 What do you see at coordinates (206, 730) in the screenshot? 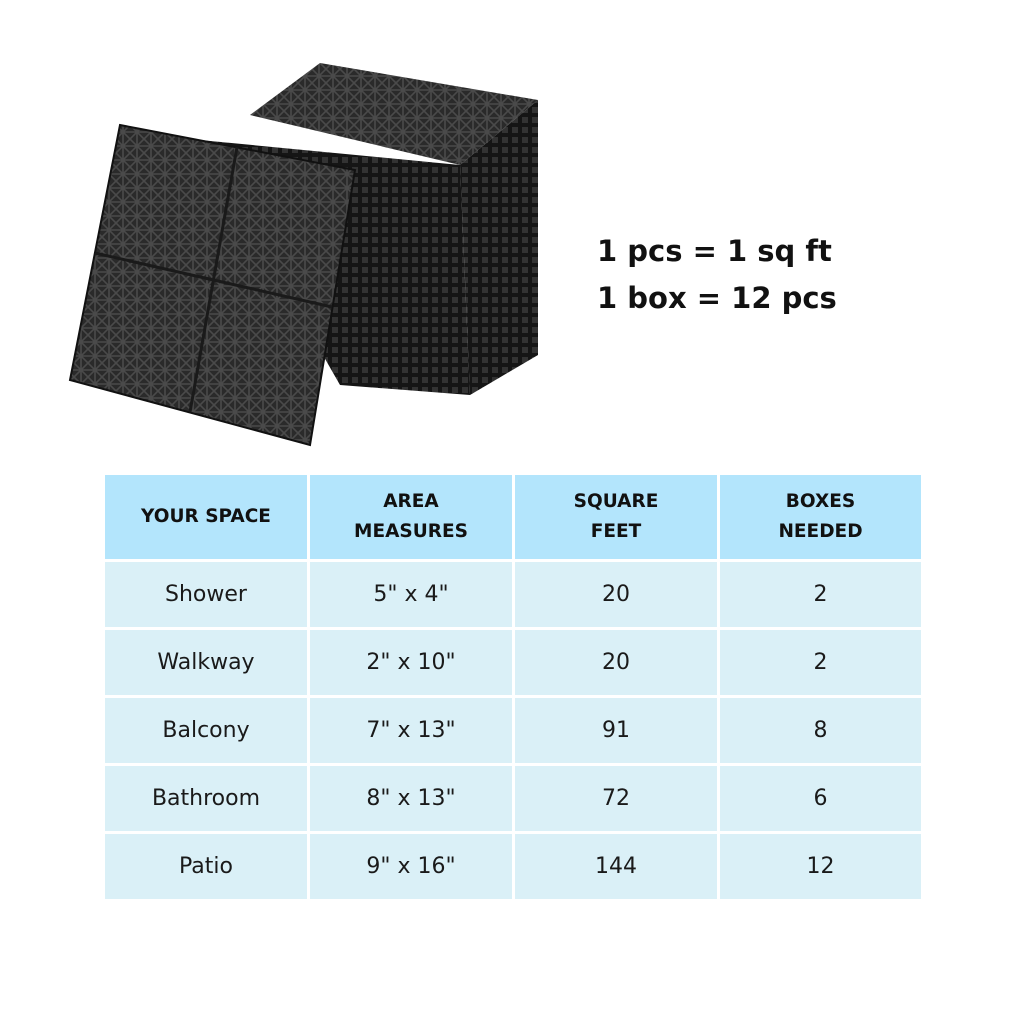
I see `cell-your-space: Balcony` at bounding box center [206, 730].